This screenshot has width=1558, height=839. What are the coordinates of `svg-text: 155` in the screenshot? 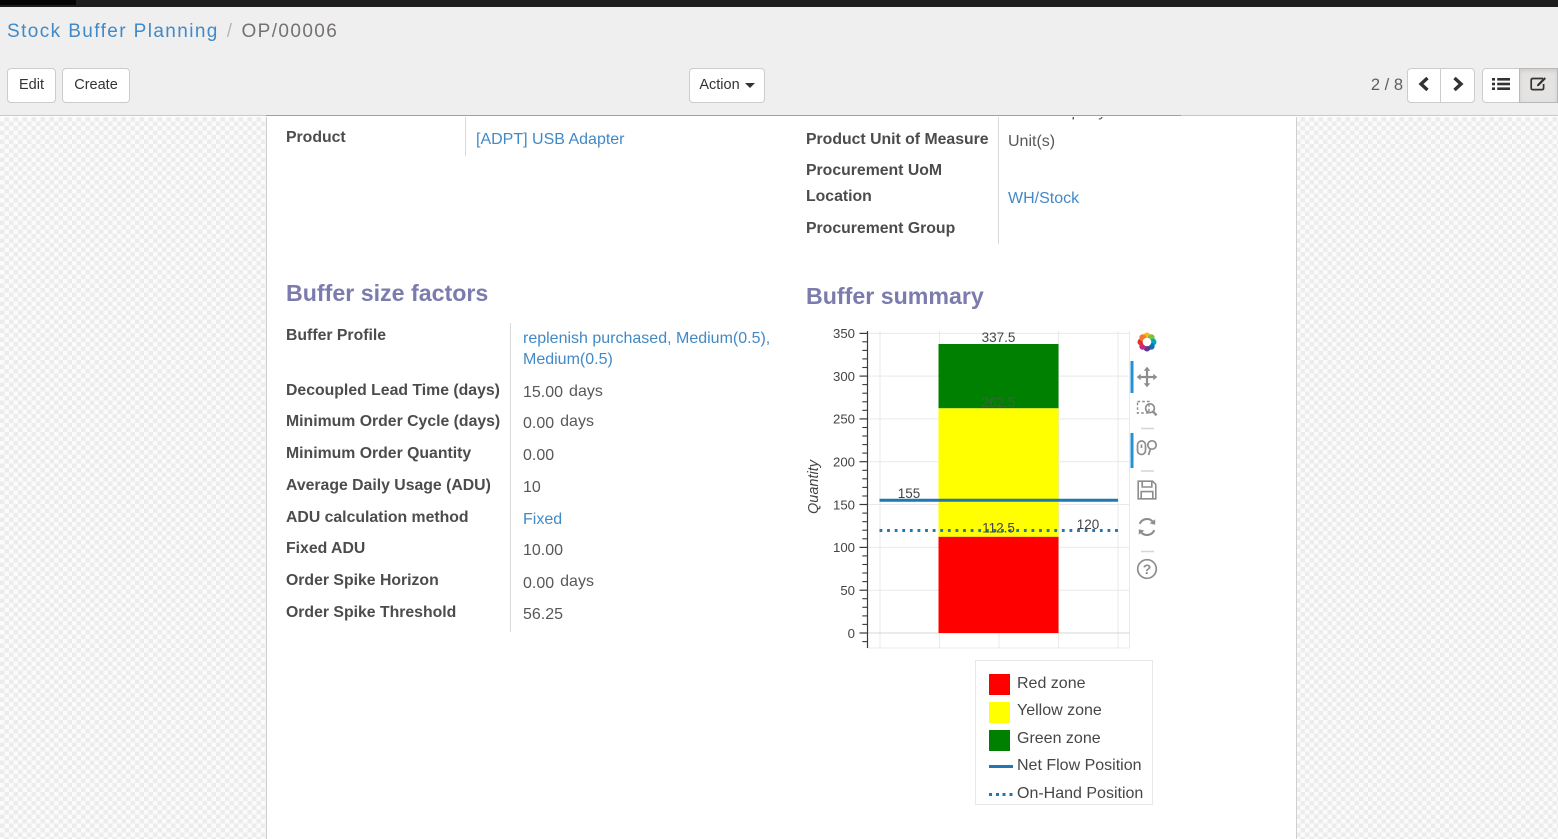 It's located at (909, 493).